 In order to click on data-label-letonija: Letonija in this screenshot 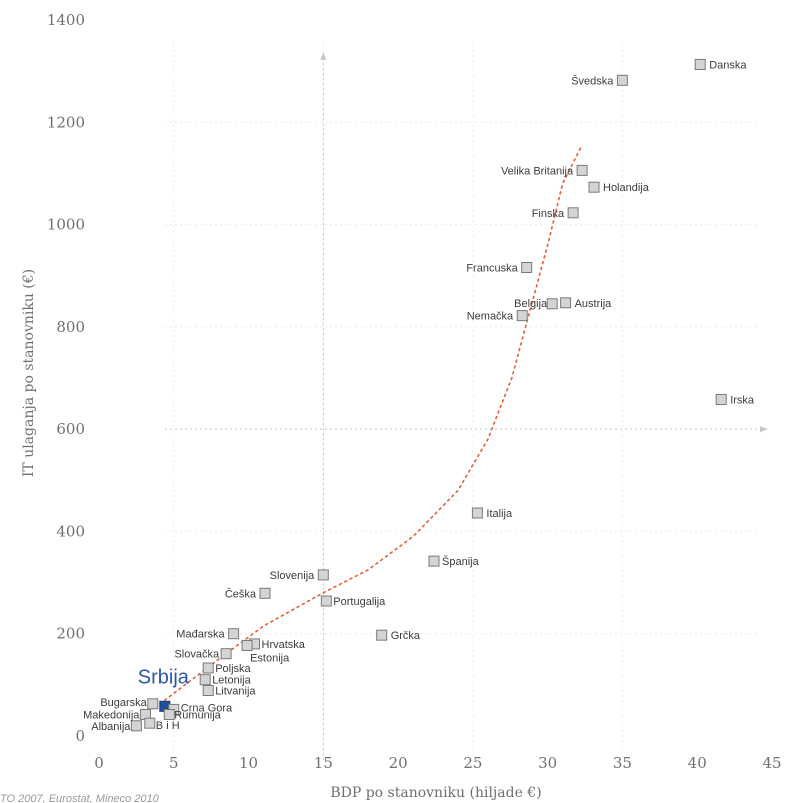, I will do `click(231, 681)`.